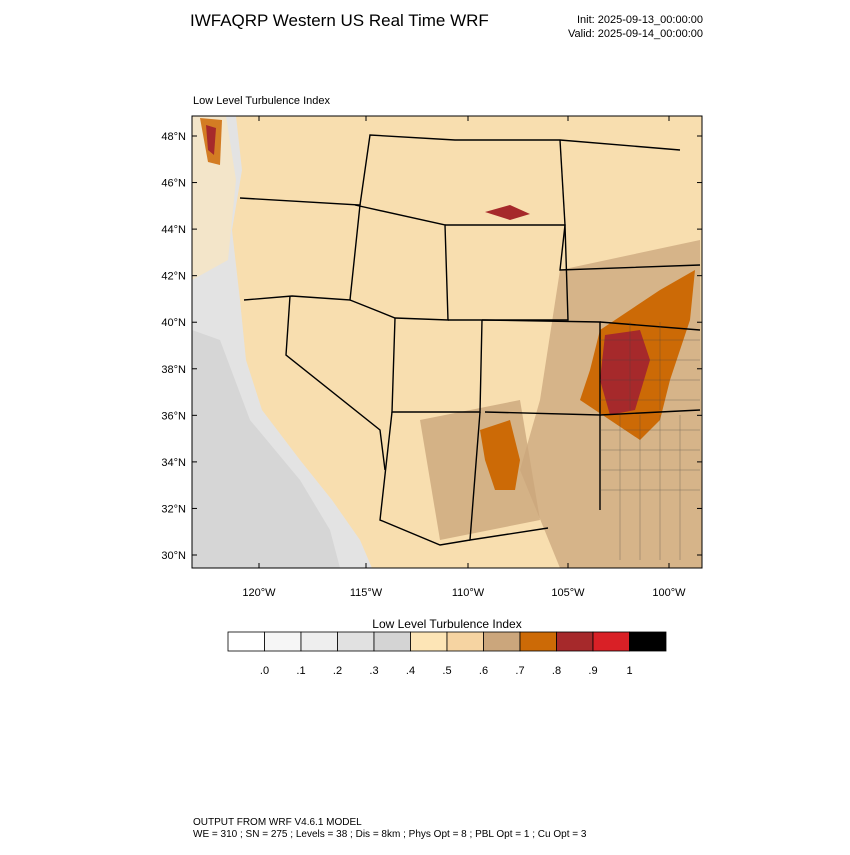 This screenshot has height=855, width=850. I want to click on high-field, so click(500, 455).